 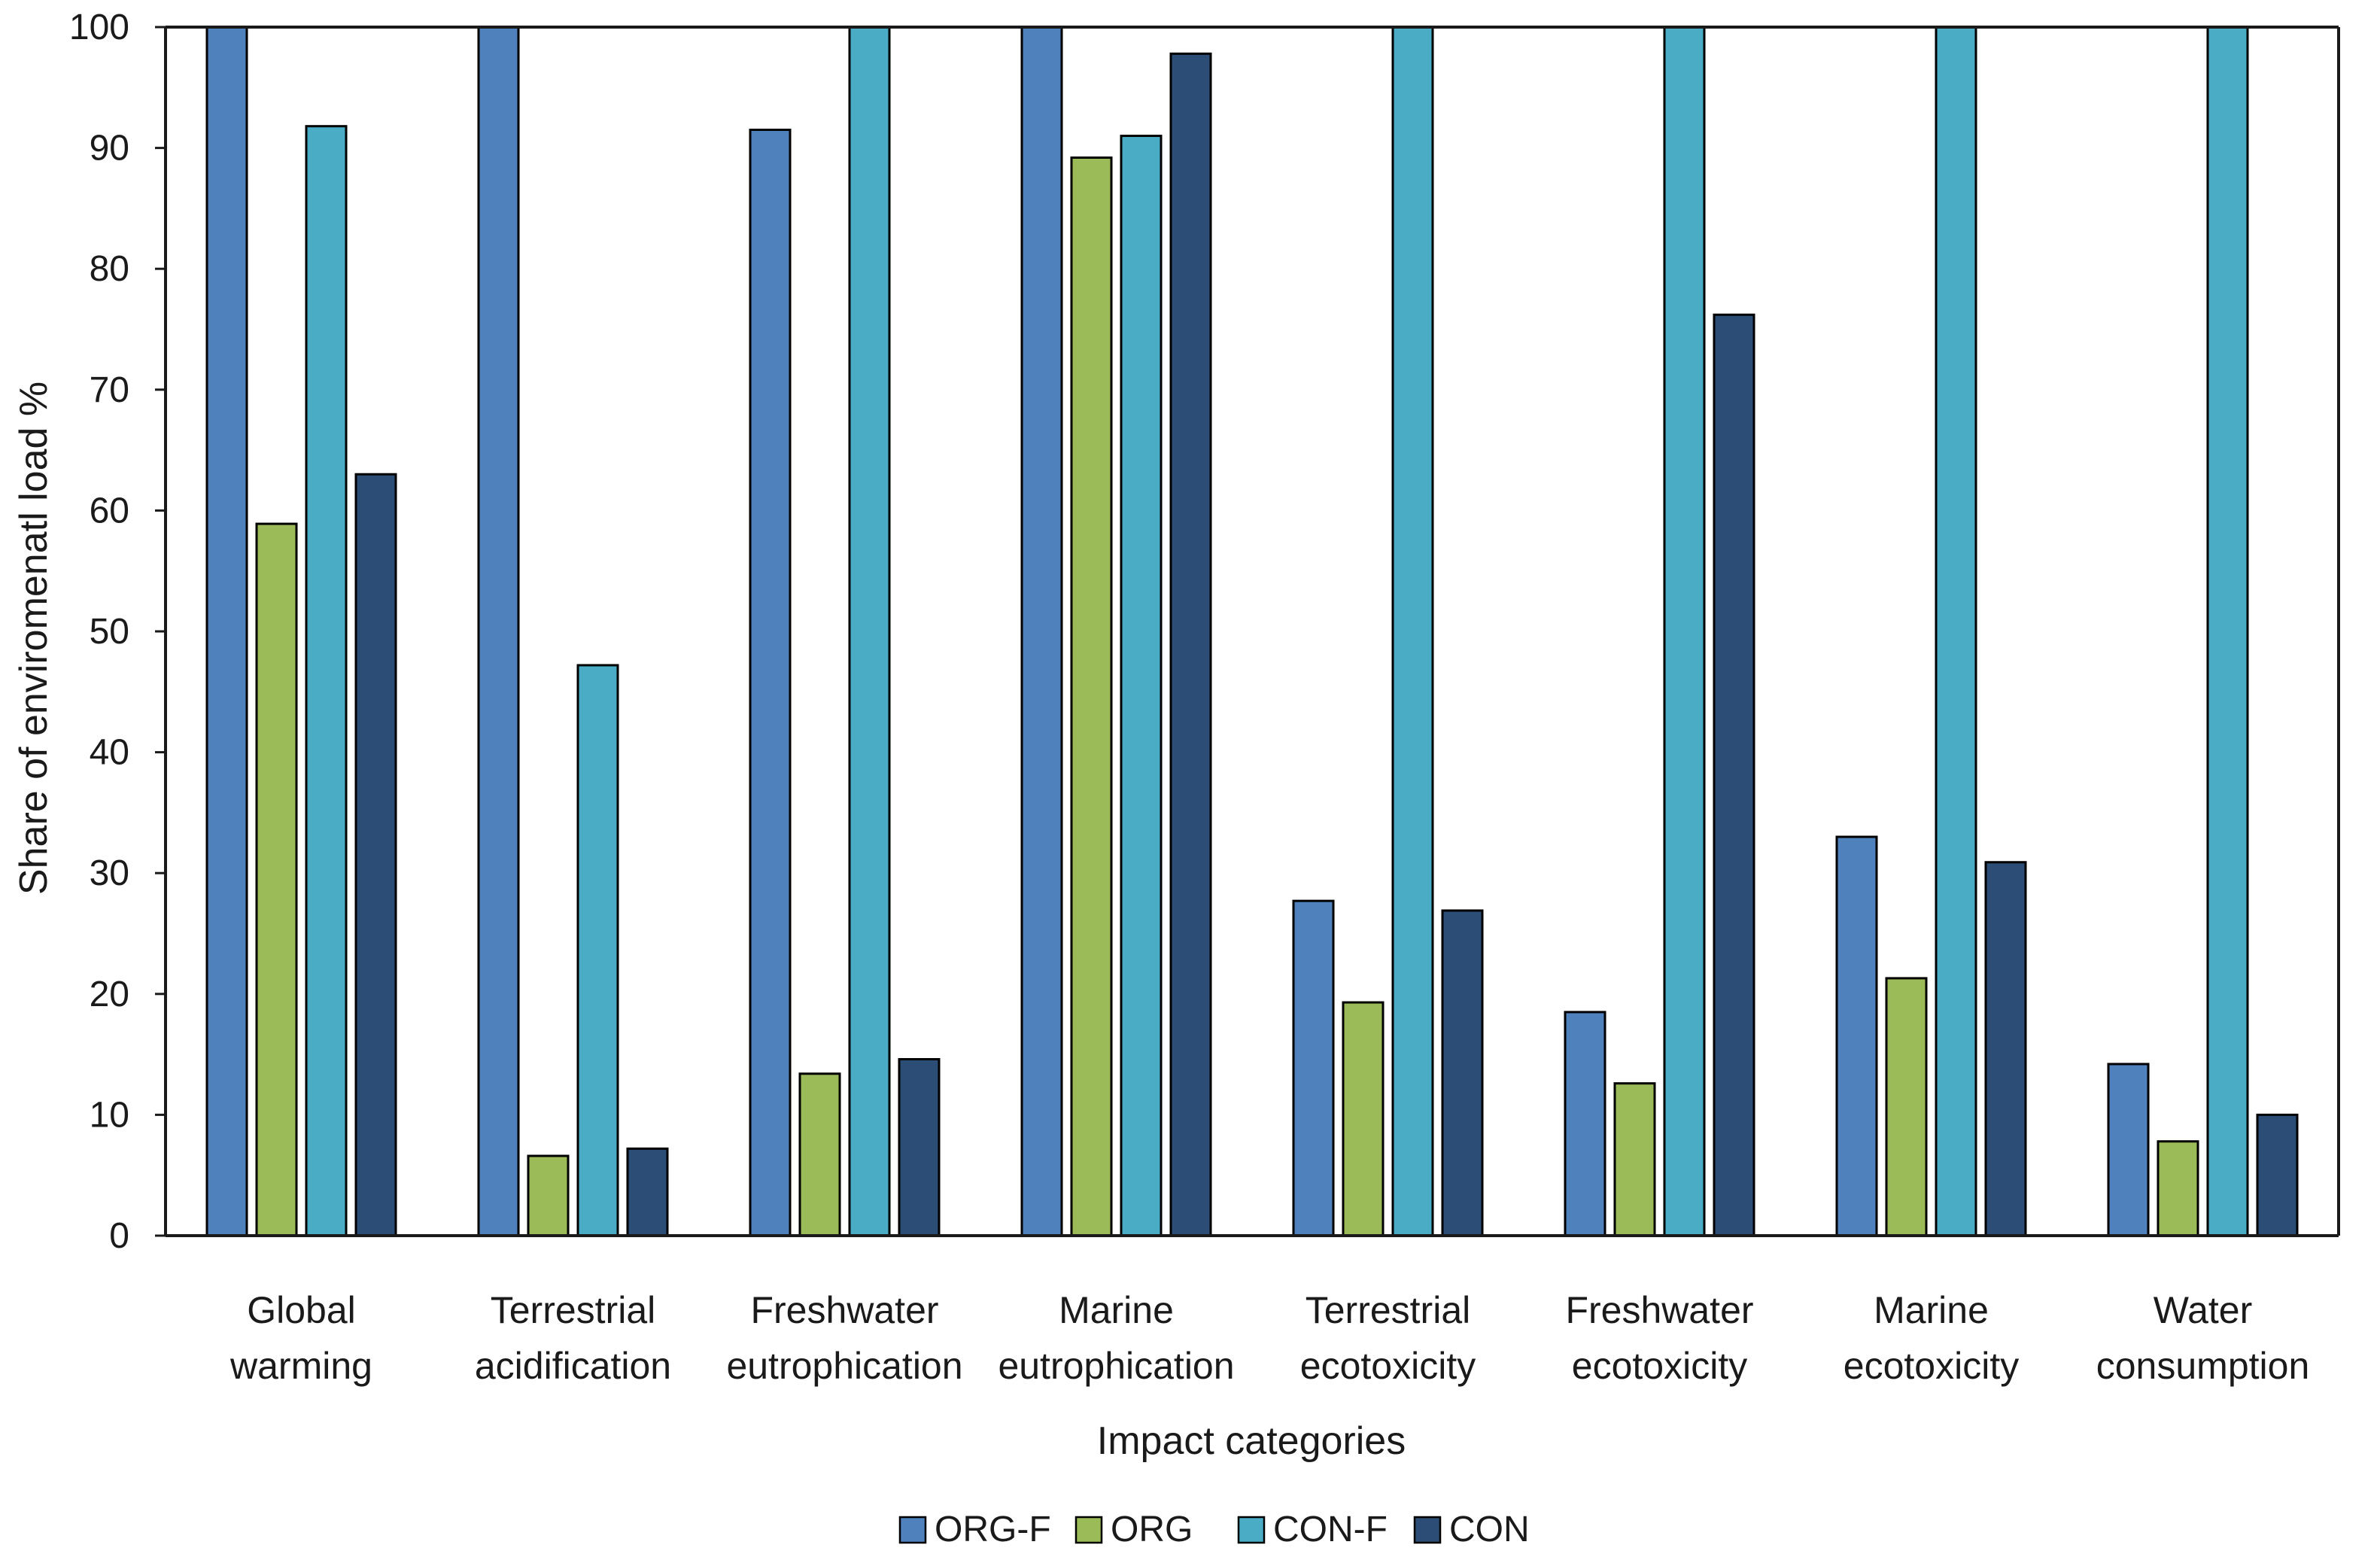 What do you see at coordinates (1427, 1530) in the screenshot?
I see `legend-swatch-con` at bounding box center [1427, 1530].